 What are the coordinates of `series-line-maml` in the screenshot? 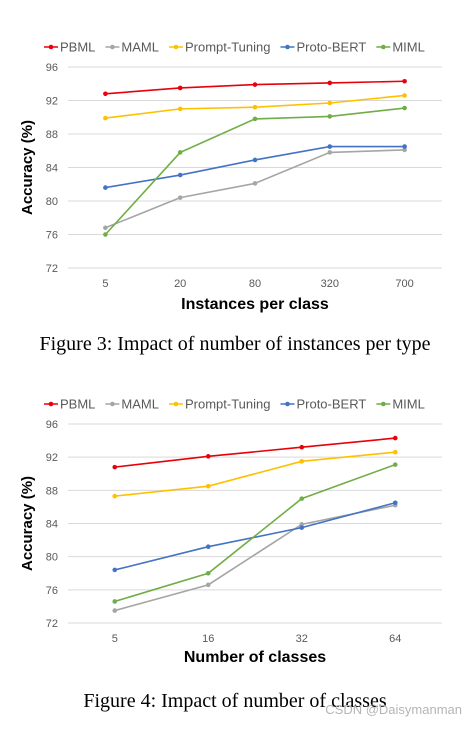 It's located at (255, 558).